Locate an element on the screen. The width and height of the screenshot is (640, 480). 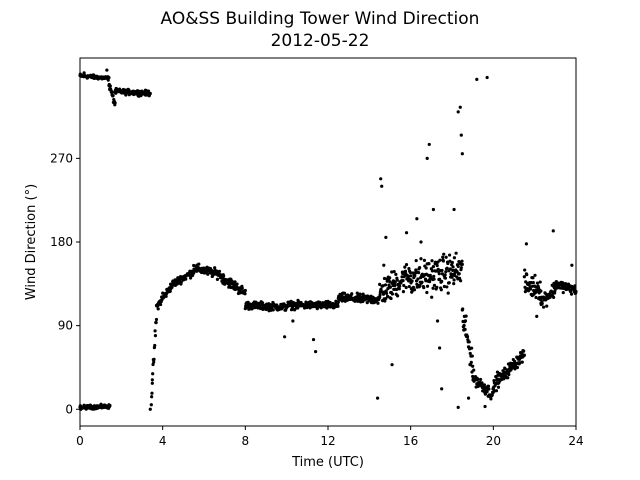
y-tick-label: 0 is located at coordinates (69, 409).